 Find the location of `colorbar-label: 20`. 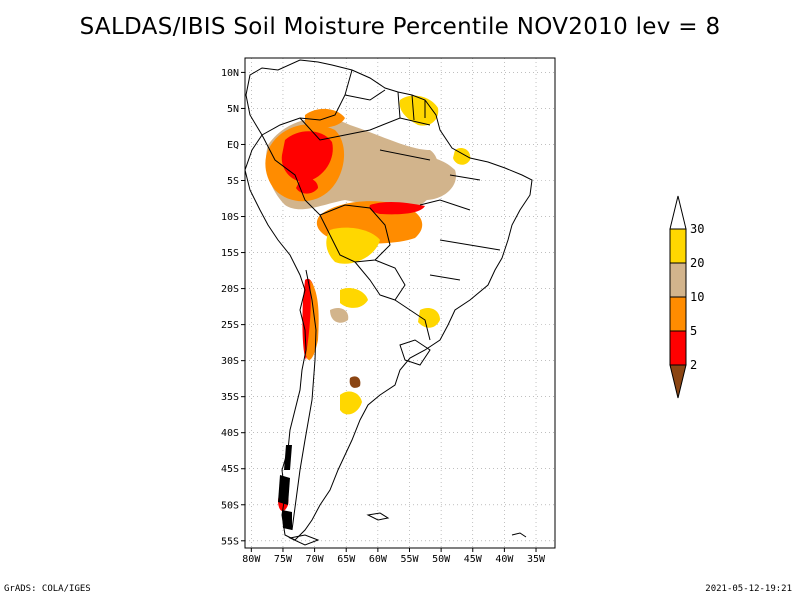

colorbar-label: 20 is located at coordinates (697, 263).